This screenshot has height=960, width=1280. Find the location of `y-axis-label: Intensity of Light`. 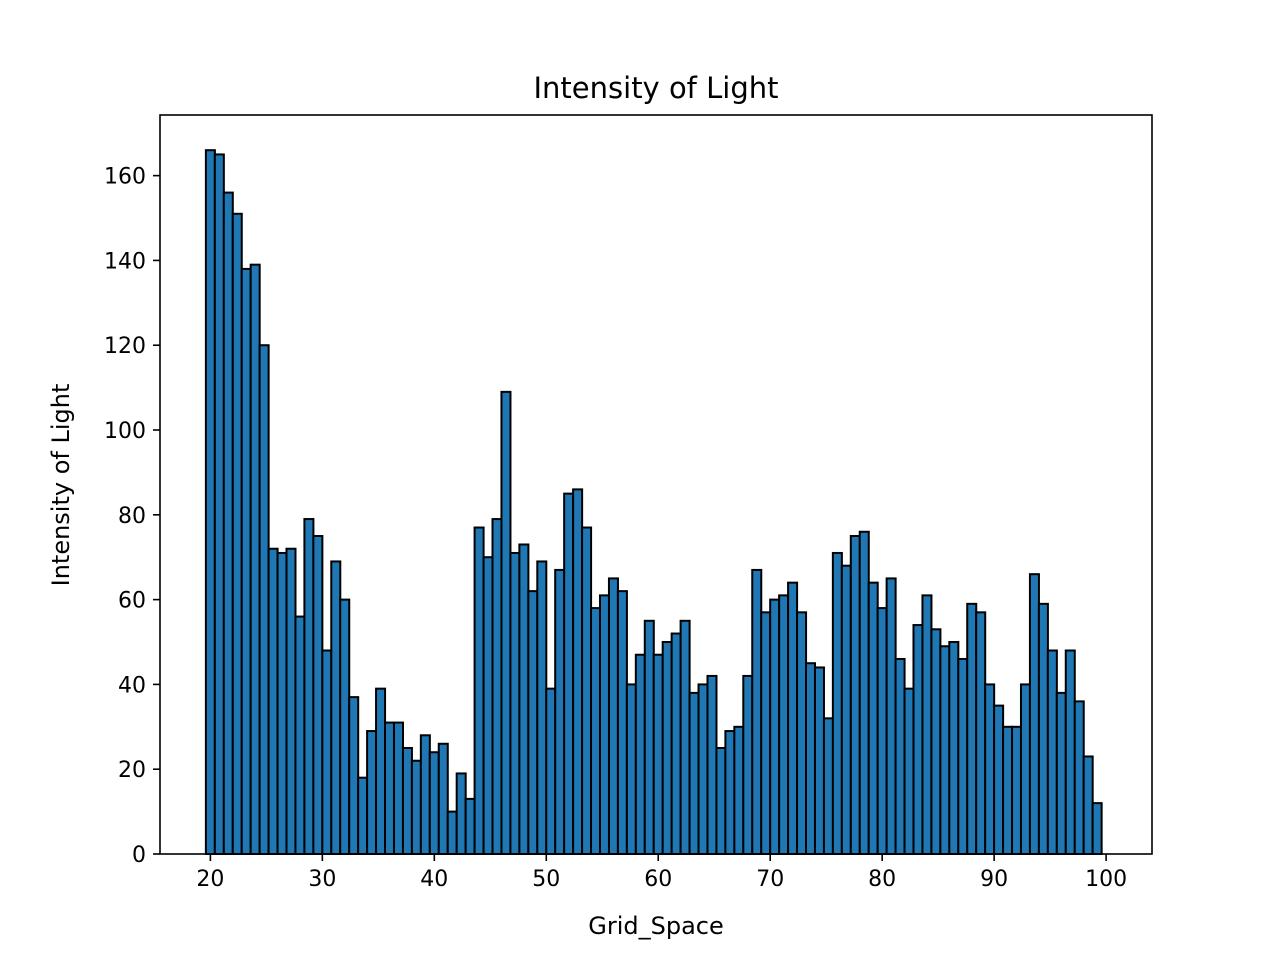

y-axis-label: Intensity of Light is located at coordinates (61, 485).